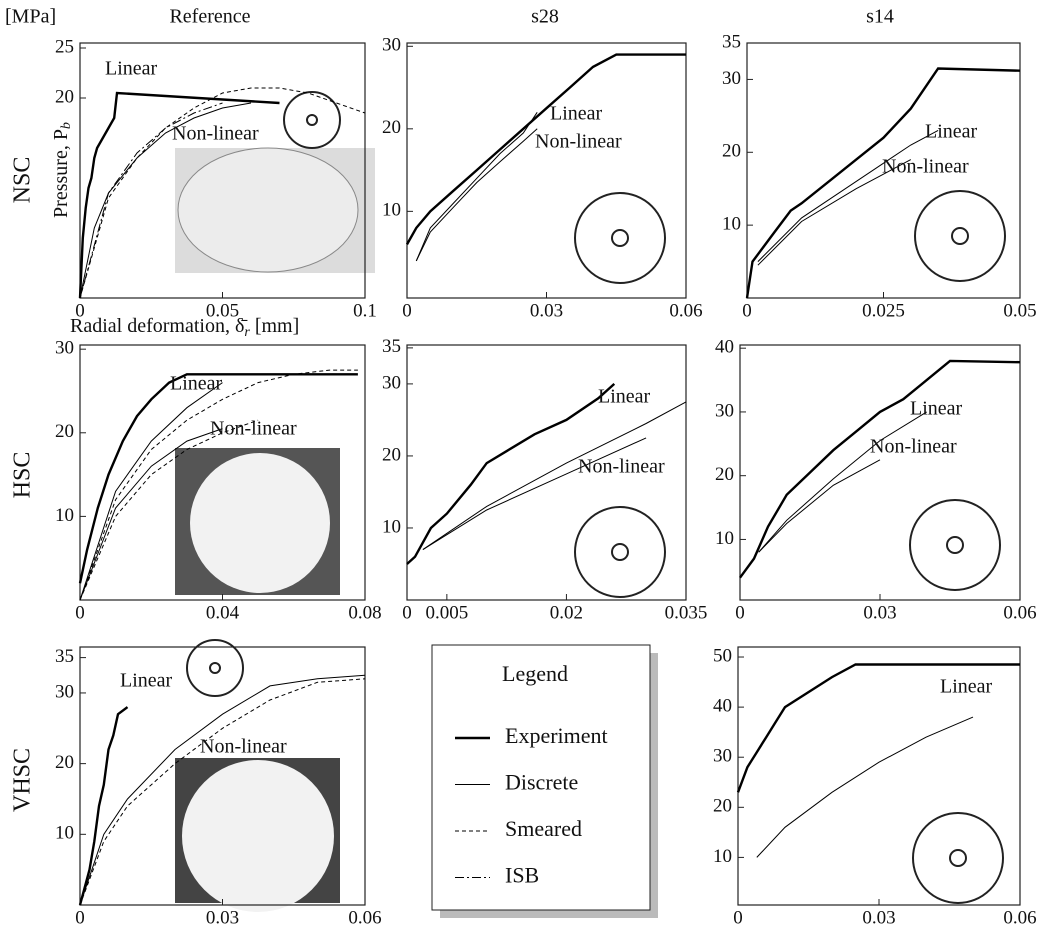 The height and width of the screenshot is (932, 1040). What do you see at coordinates (23, 780) in the screenshot?
I see `row-label: VHSC` at bounding box center [23, 780].